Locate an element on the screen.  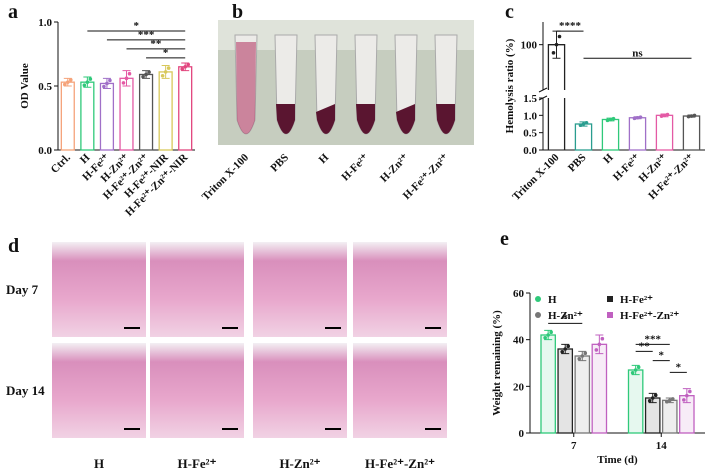
x-tick-label: Triton X-100 is located at coordinates (536, 177).